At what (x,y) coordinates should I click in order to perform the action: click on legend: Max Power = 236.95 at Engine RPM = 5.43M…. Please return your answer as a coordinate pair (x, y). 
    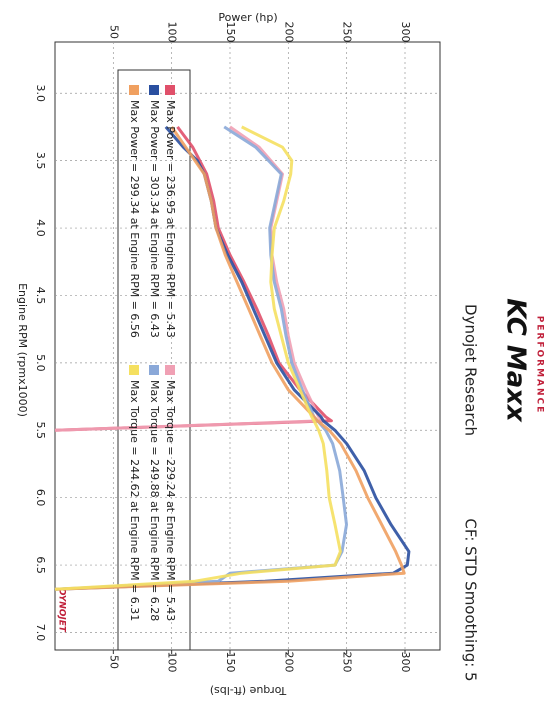
    Looking at the image, I should click on (152, 353).